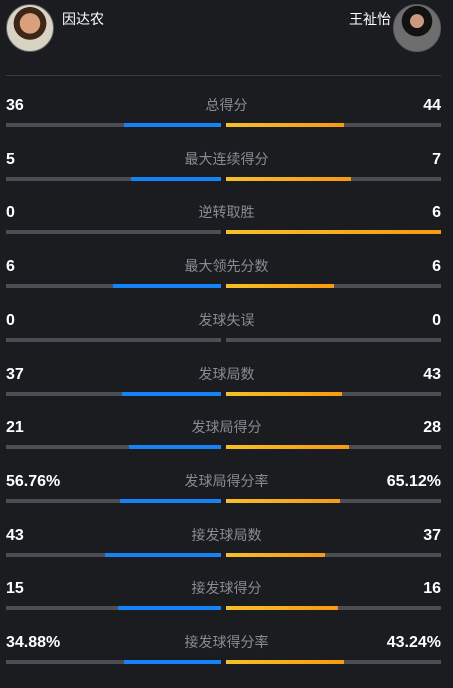 The height and width of the screenshot is (688, 453). What do you see at coordinates (83, 20) in the screenshot?
I see `player-left-name: 因达农` at bounding box center [83, 20].